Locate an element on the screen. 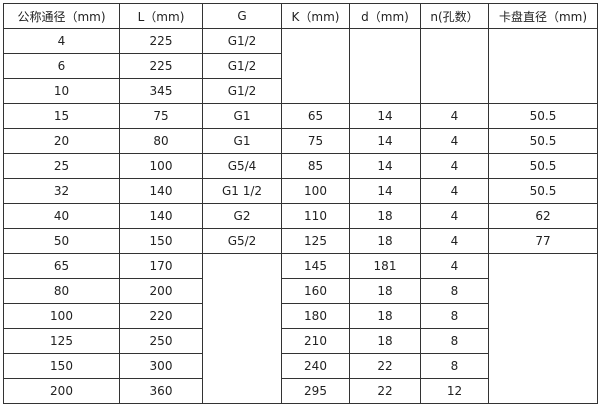 The height and width of the screenshot is (410, 600). table-row: 32 140 G1 1/2 100 14 4 50.5 is located at coordinates (300, 191).